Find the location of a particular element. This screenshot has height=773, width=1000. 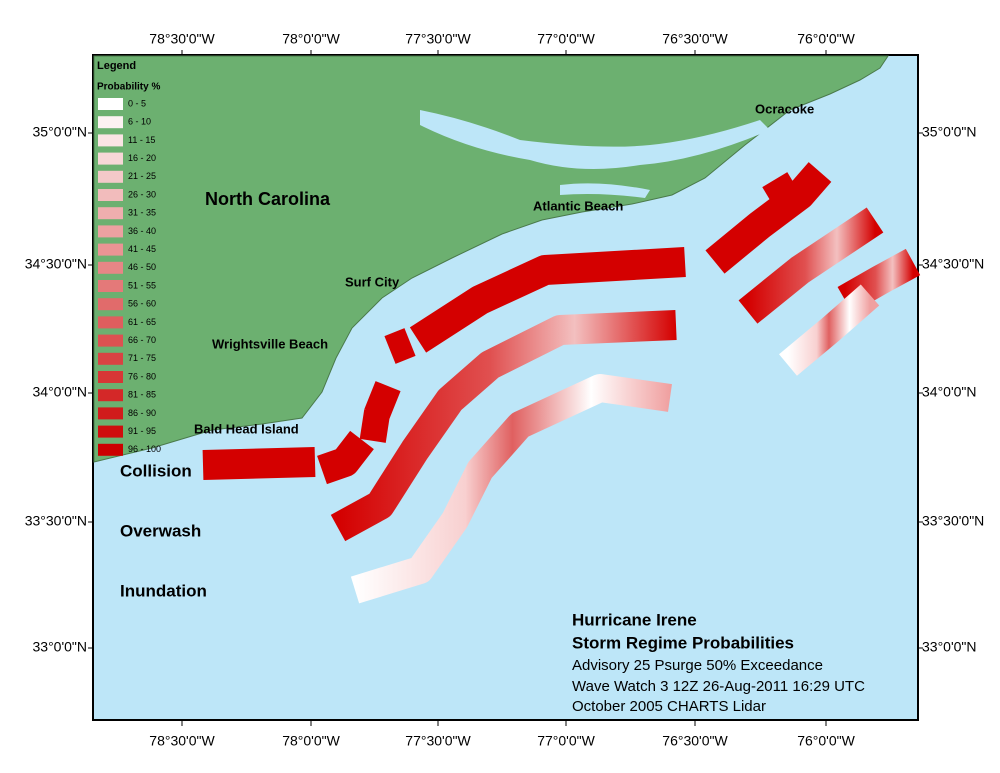

place-label: North Carolina is located at coordinates (268, 199).